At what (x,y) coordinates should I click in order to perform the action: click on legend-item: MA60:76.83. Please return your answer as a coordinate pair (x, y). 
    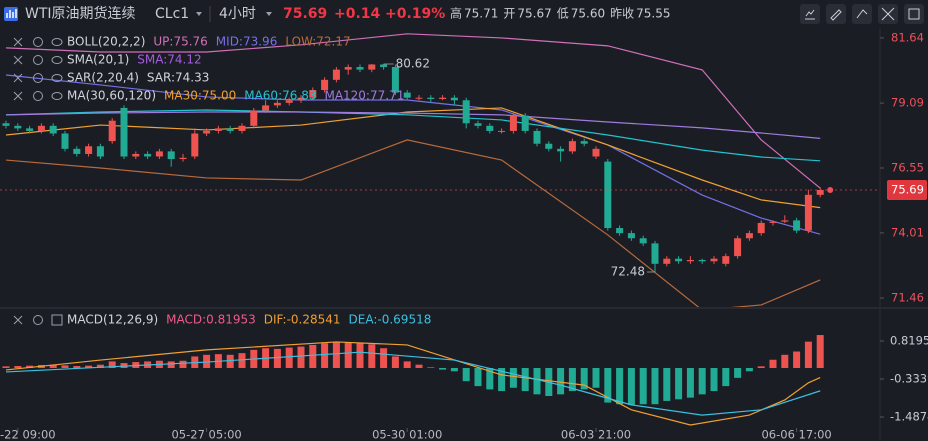
    Looking at the image, I should click on (280, 96).